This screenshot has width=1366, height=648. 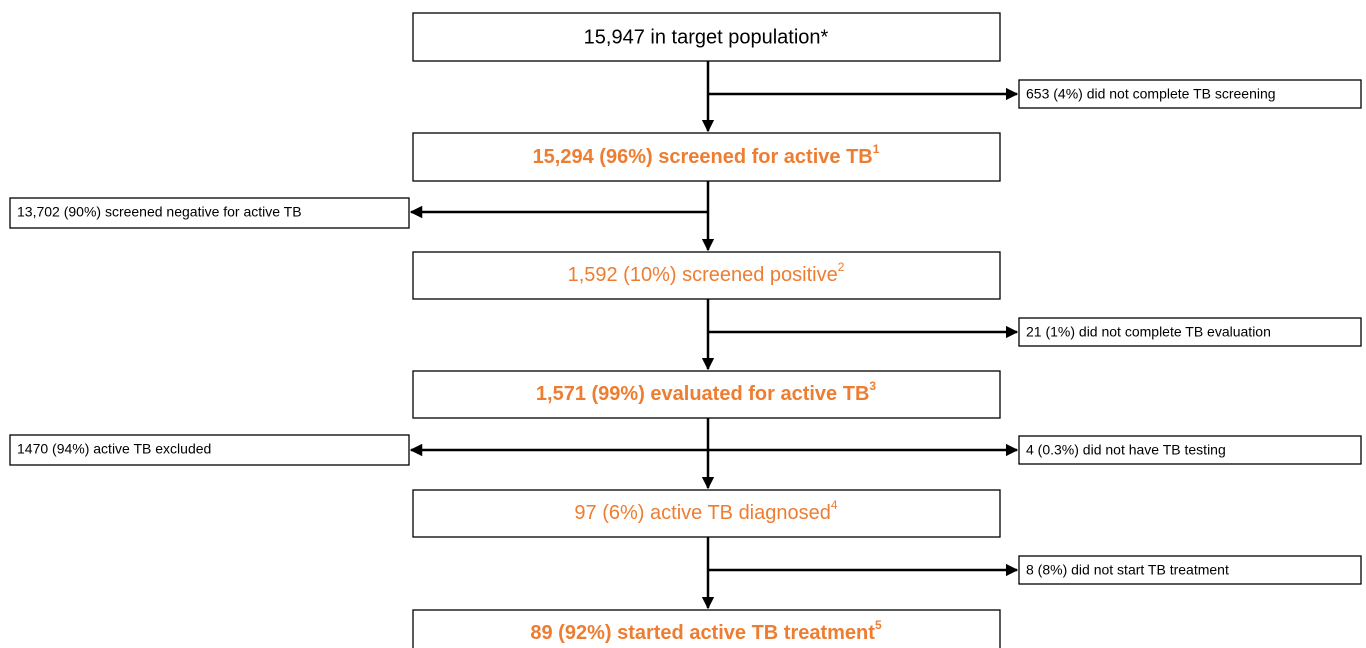 I want to click on footnote-mark: 5, so click(x=878, y=625).